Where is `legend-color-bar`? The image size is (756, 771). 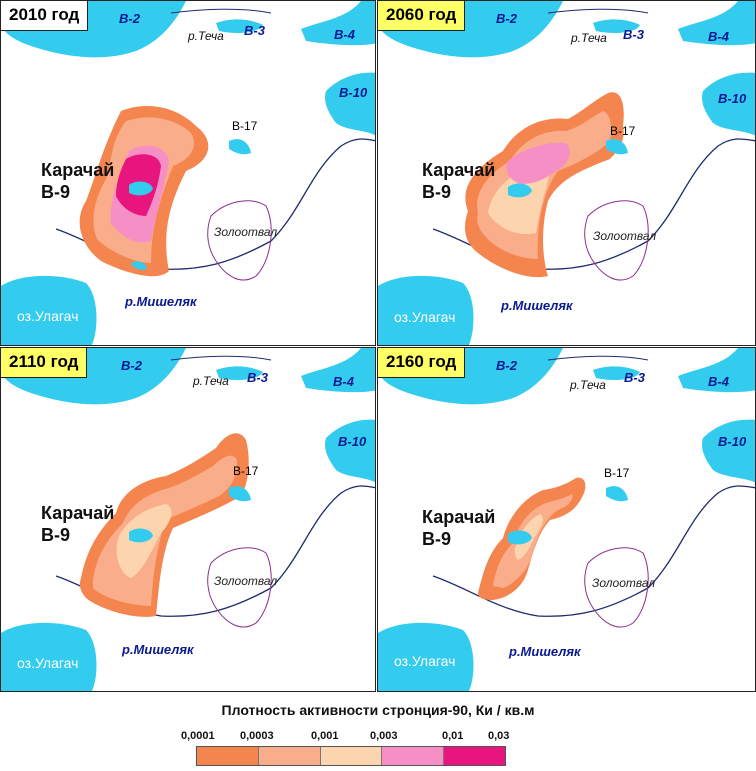
legend-color-bar is located at coordinates (351, 756).